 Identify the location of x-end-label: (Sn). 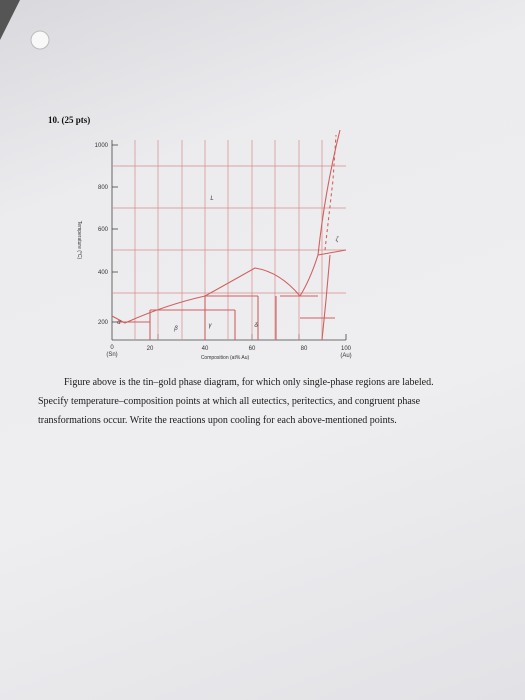
(111, 355).